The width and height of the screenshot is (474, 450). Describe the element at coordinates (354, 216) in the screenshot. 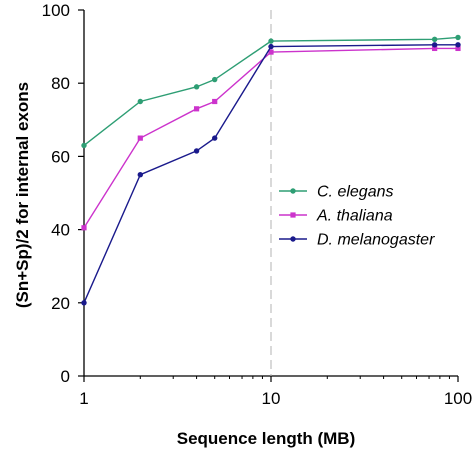

I see `legend-label: A. thaliana` at that location.